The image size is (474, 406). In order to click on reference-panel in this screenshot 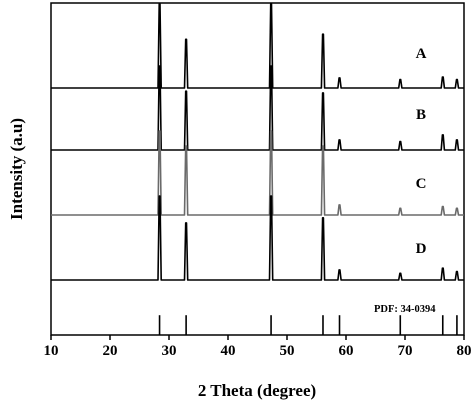, I will do `click(308, 325)`.